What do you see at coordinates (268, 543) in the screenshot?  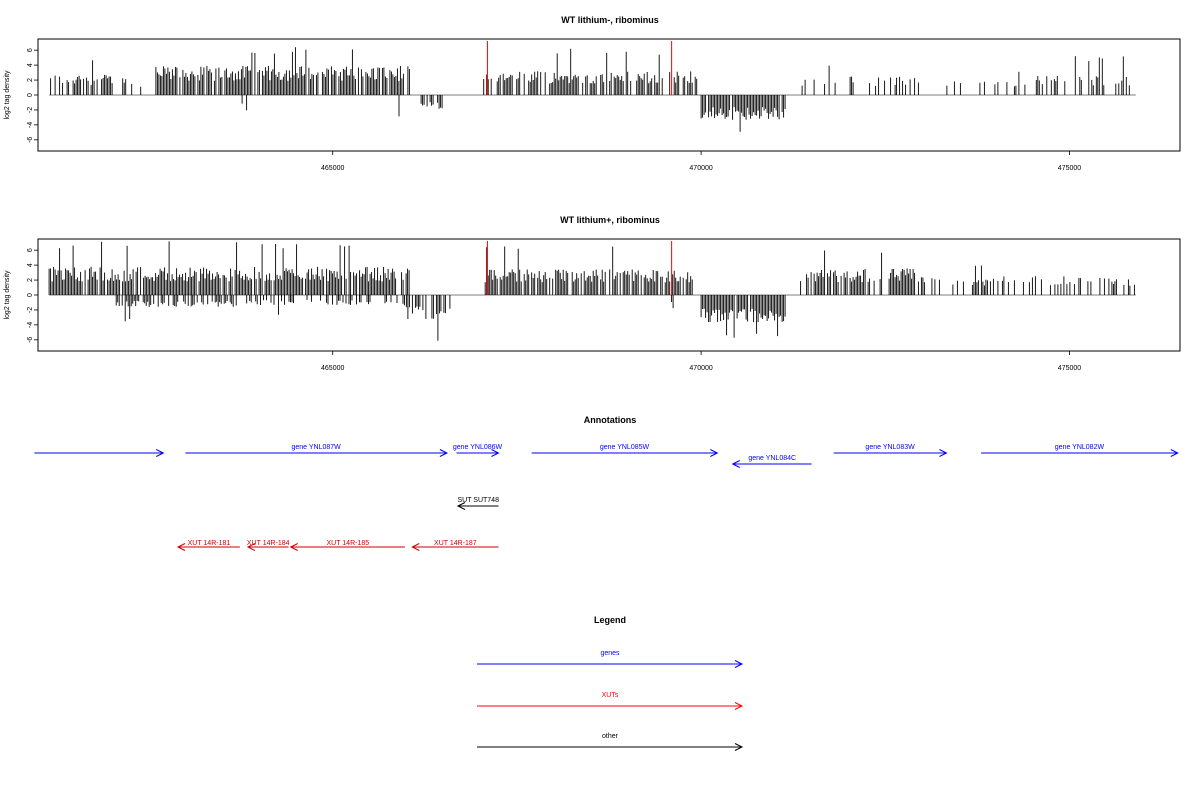 I see `xut-label: XUT 14R-184` at bounding box center [268, 543].